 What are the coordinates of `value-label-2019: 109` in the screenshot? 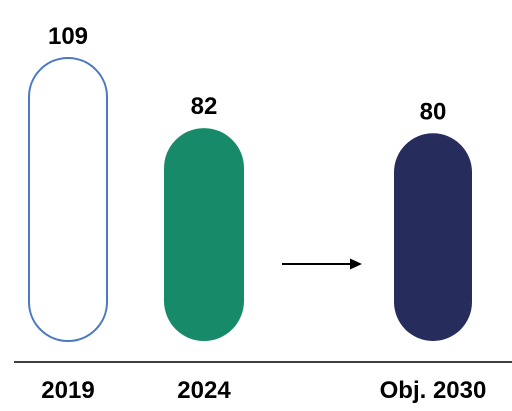 It's located at (68, 36).